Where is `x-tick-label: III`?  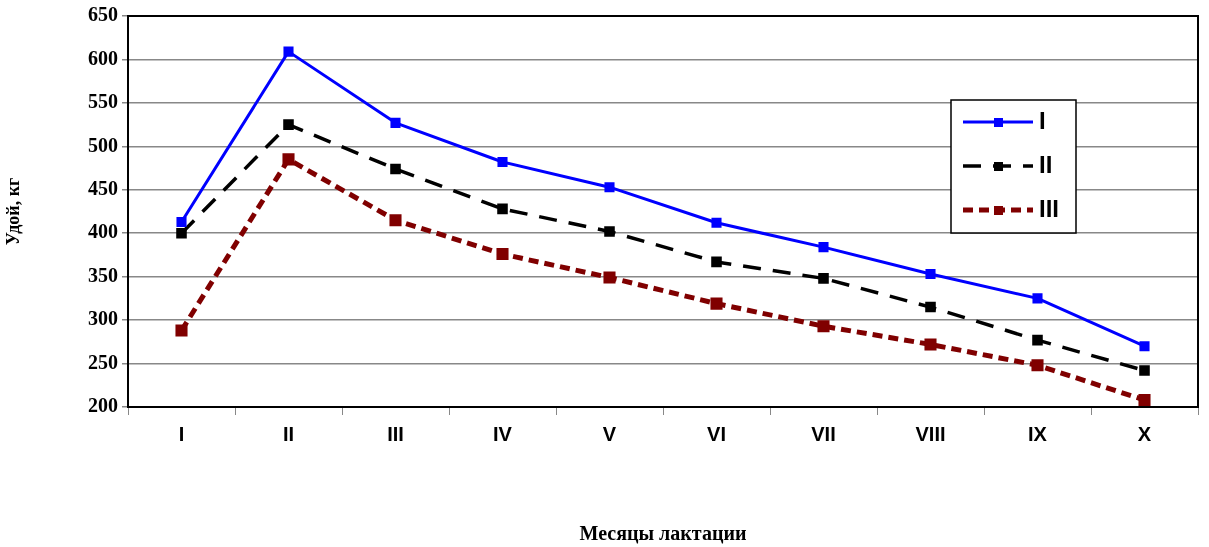 x-tick-label: III is located at coordinates (395, 433).